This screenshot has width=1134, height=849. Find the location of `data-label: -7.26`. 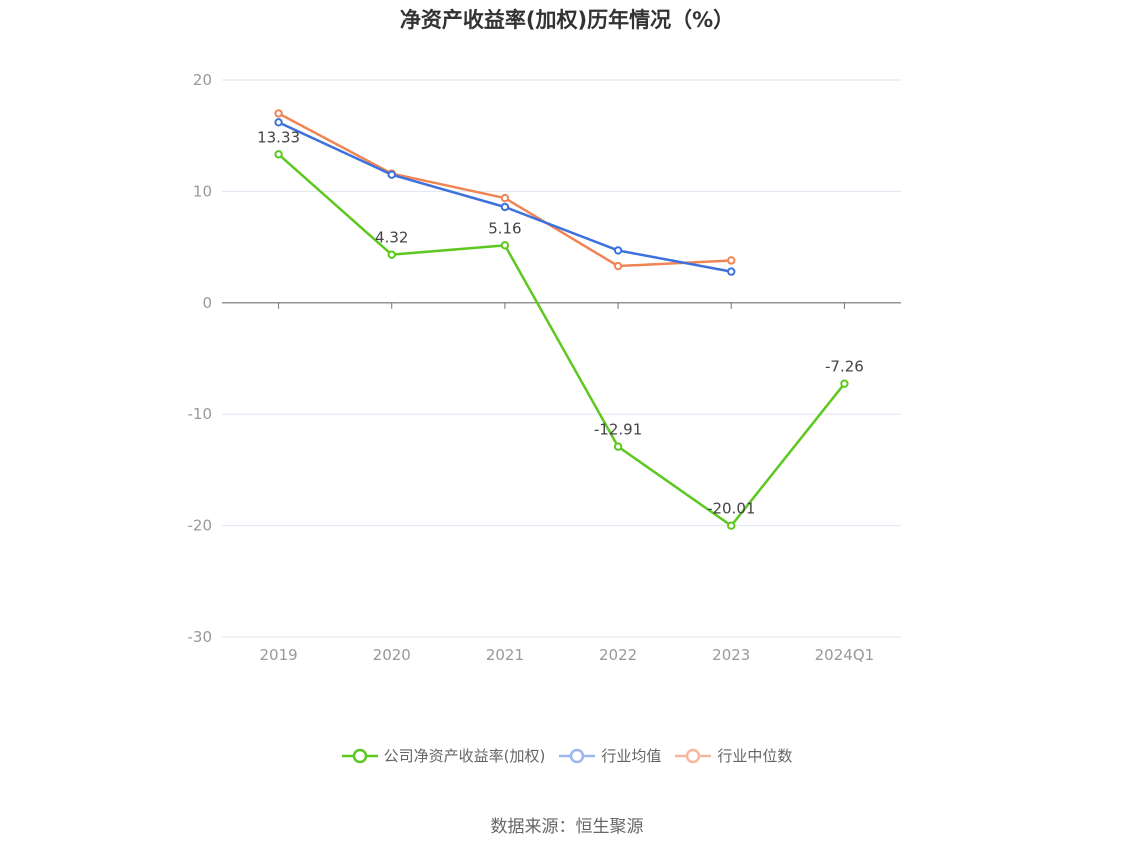

data-label: -7.26 is located at coordinates (844, 367).